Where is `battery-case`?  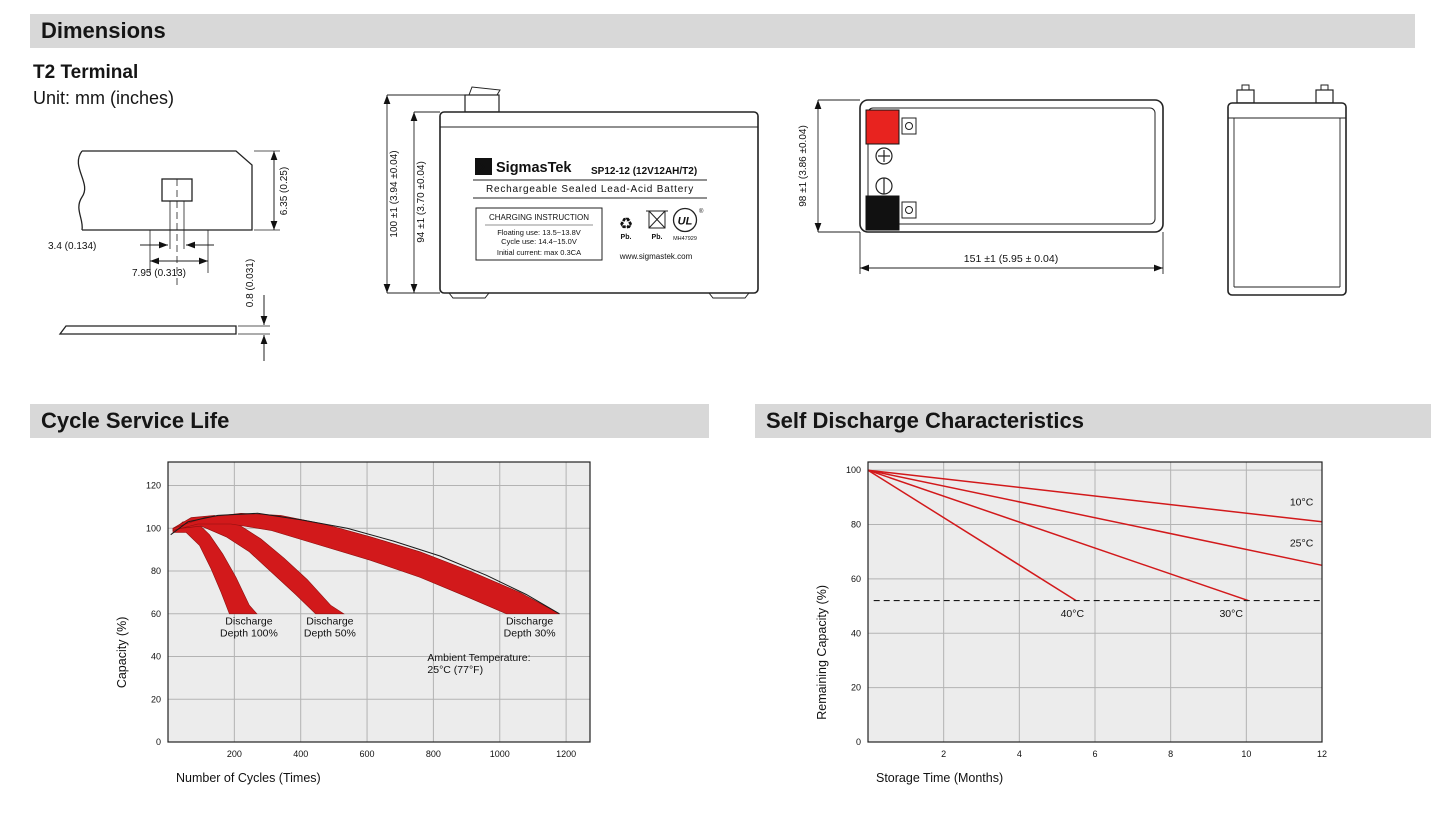
battery-case is located at coordinates (599, 192).